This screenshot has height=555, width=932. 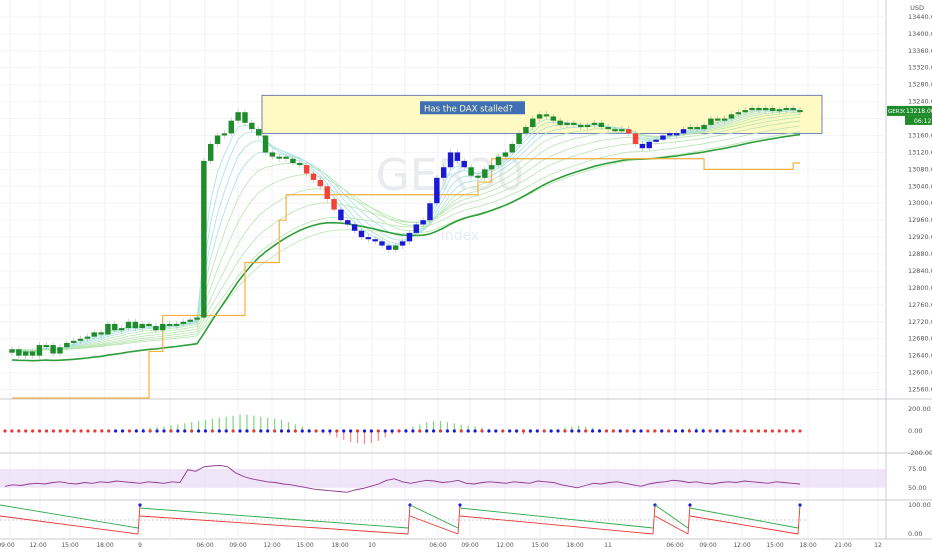 I want to click on price-tick-2: 13360.00, so click(x=920, y=51).